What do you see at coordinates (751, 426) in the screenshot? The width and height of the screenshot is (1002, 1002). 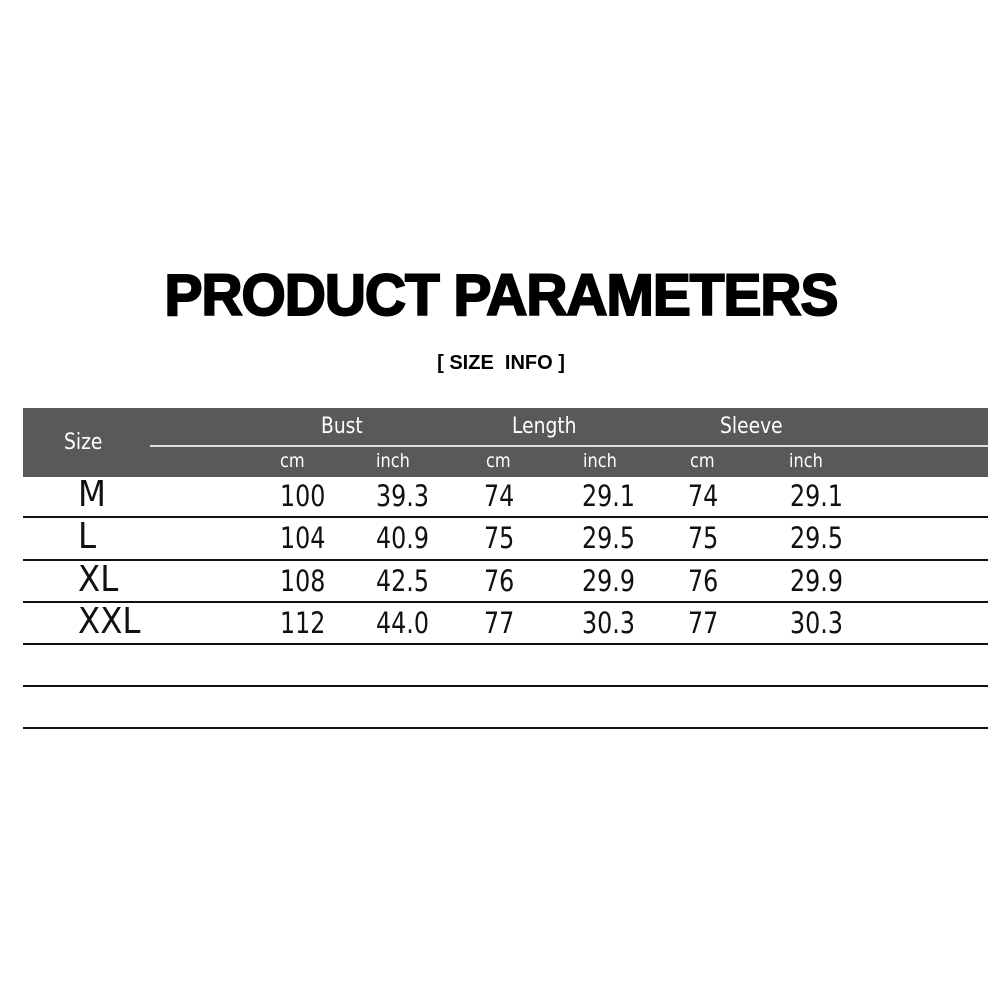 I see `group-sleeve: Sleeve` at bounding box center [751, 426].